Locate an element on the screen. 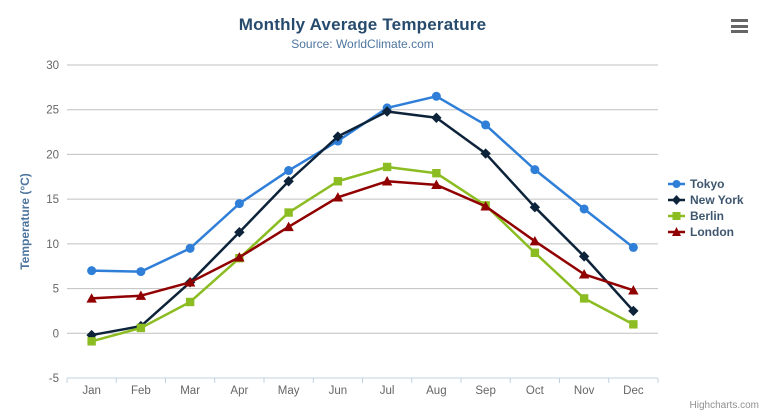  data-point-london-jul is located at coordinates (387, 181).